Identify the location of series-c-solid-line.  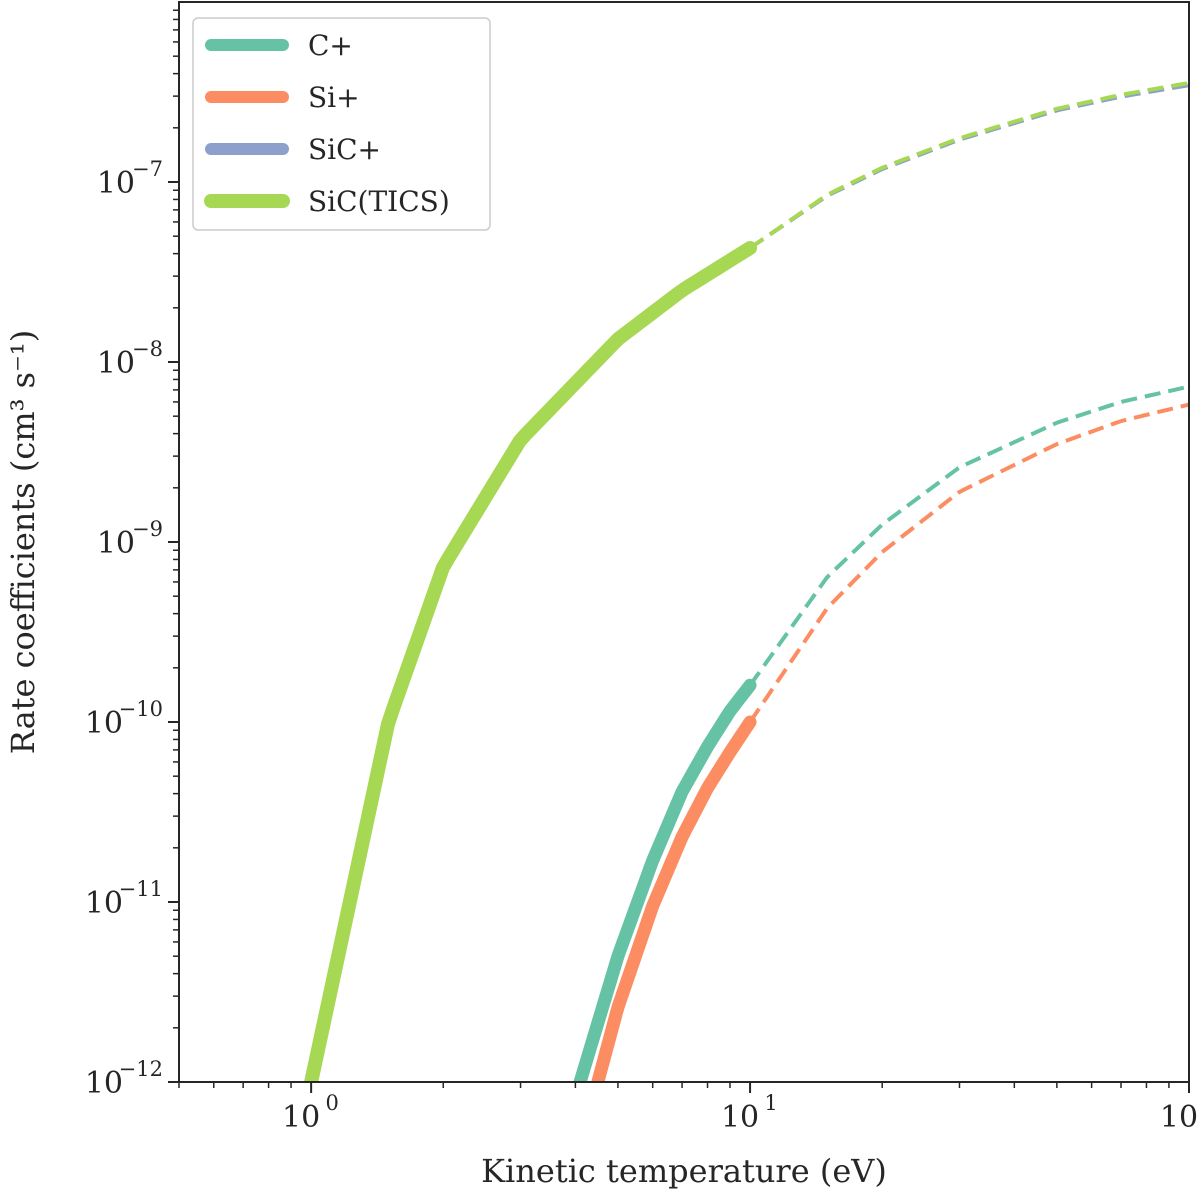
(665, 880).